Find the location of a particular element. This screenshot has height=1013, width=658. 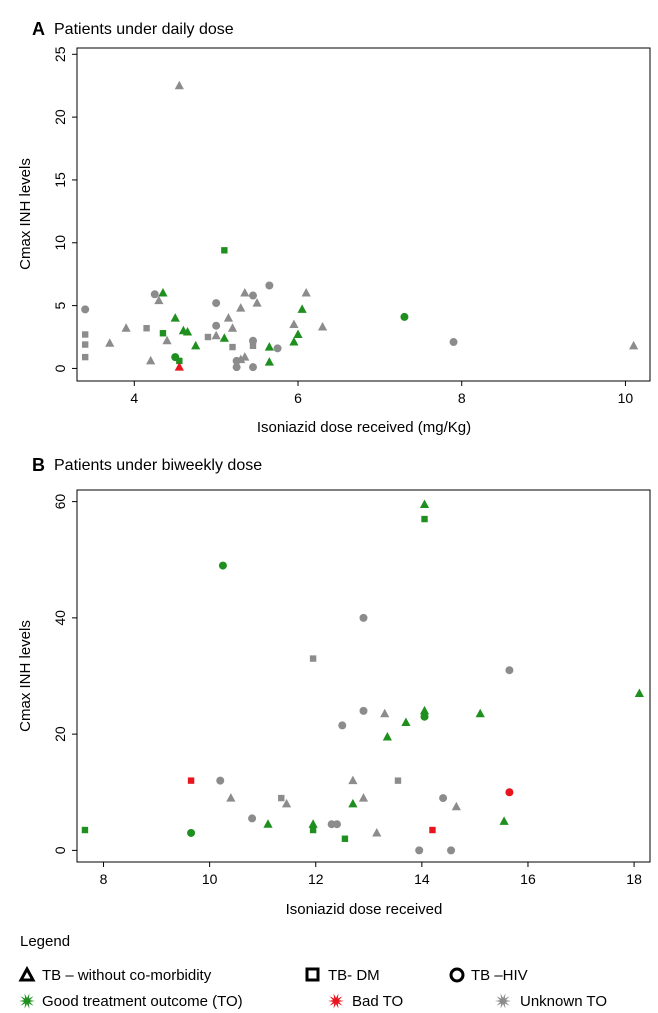

panel-b-x-ticks: 8 10 12 14 16 18 is located at coordinates (371, 874).